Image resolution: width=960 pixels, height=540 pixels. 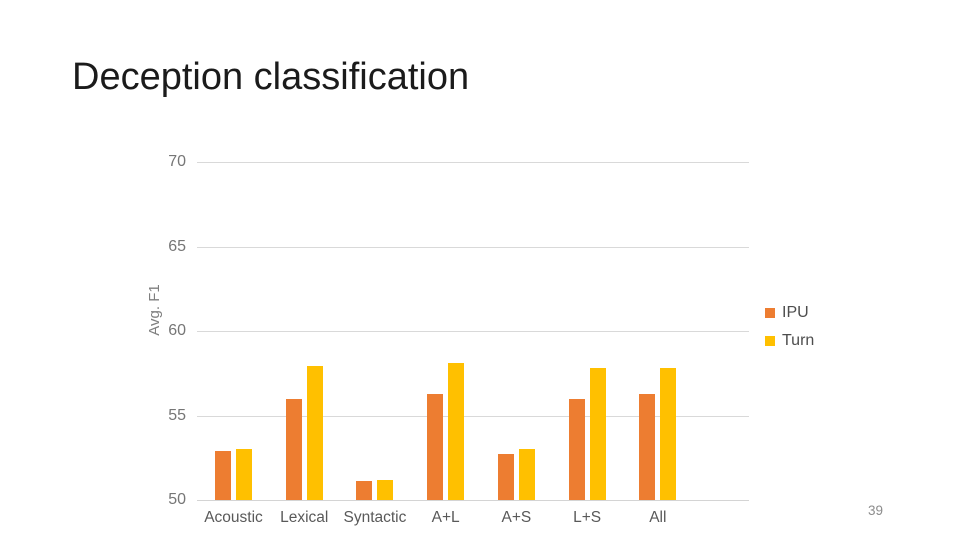 I want to click on x-category-label-a-s: A+S, so click(x=516, y=517).